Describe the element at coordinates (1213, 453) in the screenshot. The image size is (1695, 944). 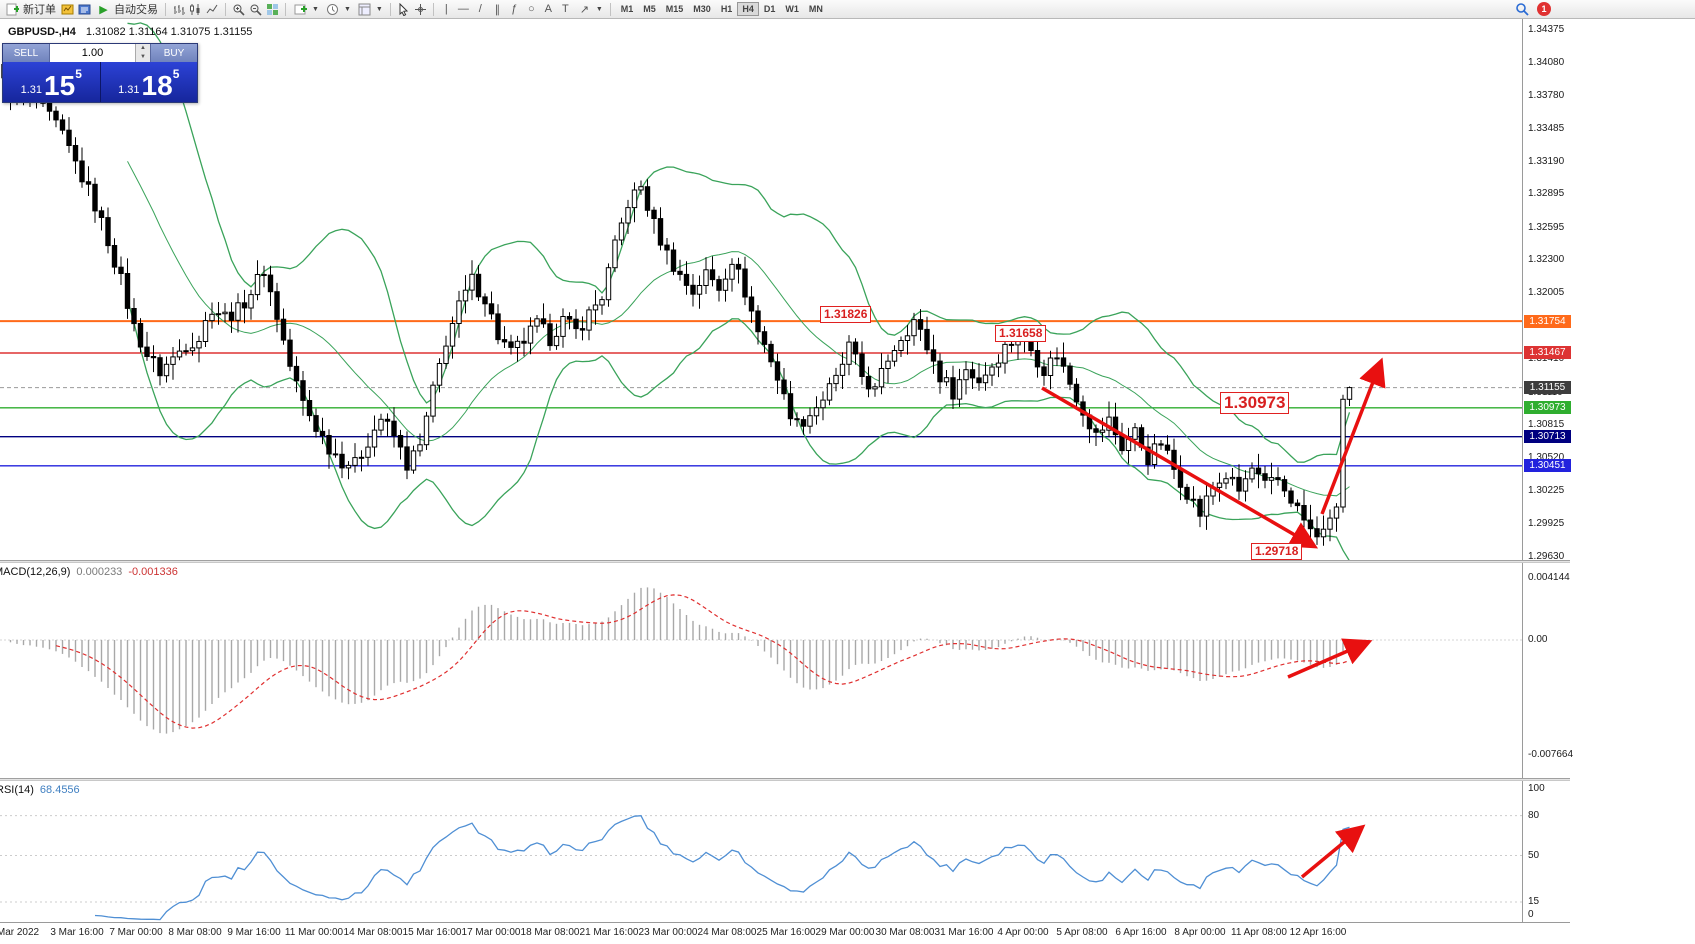
I see `trend-arrows` at that location.